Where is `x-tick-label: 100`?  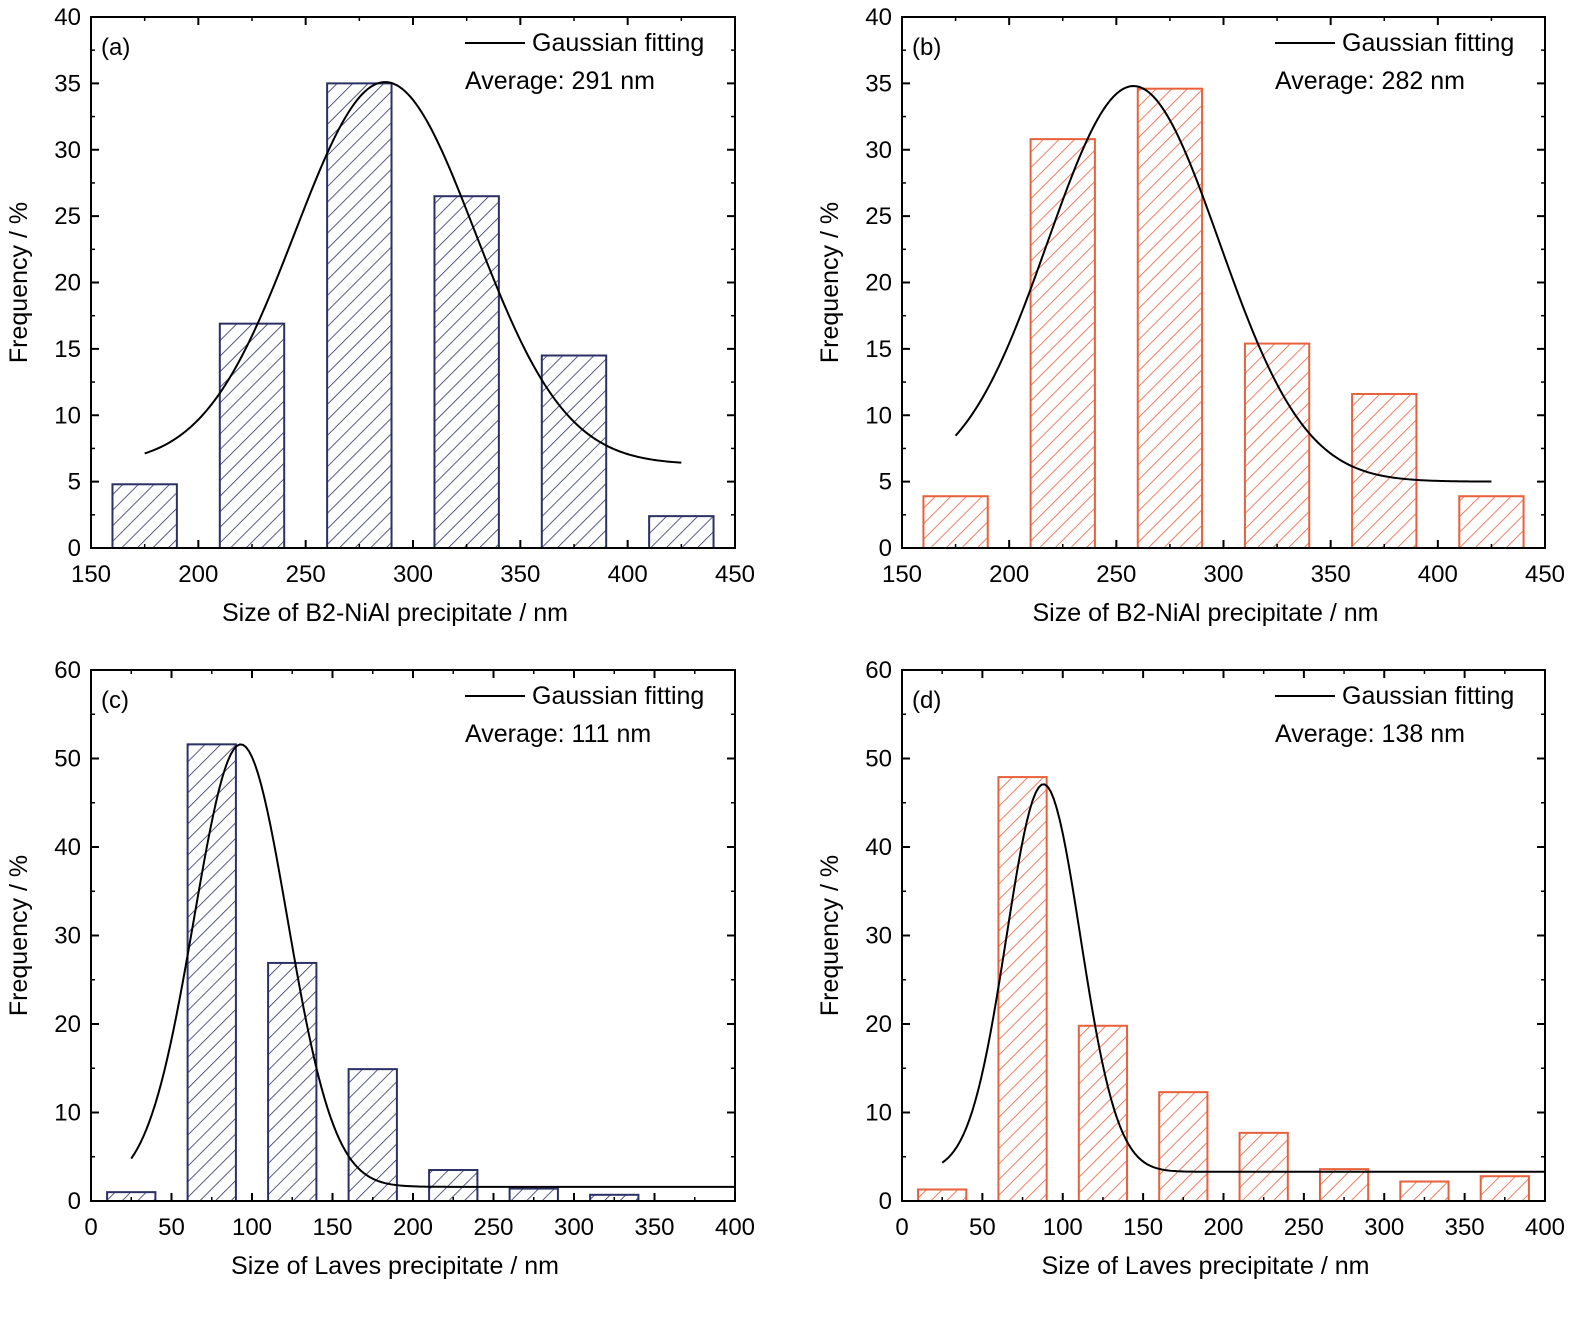 x-tick-label: 100 is located at coordinates (1063, 1227).